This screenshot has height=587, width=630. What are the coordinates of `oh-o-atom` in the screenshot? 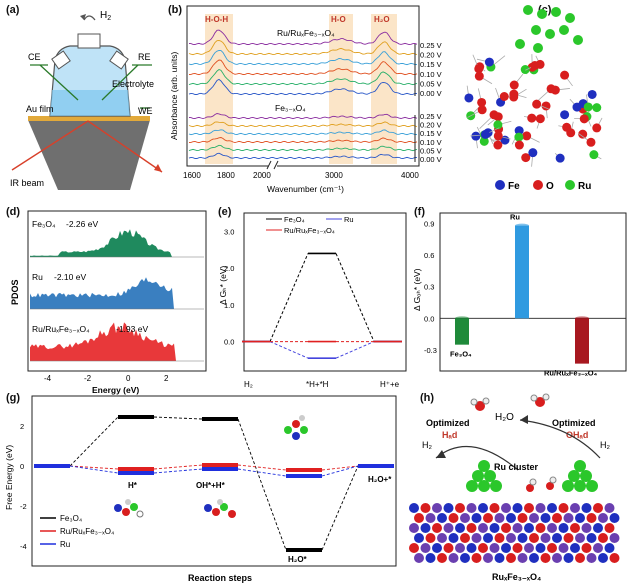 It's located at (530, 488).